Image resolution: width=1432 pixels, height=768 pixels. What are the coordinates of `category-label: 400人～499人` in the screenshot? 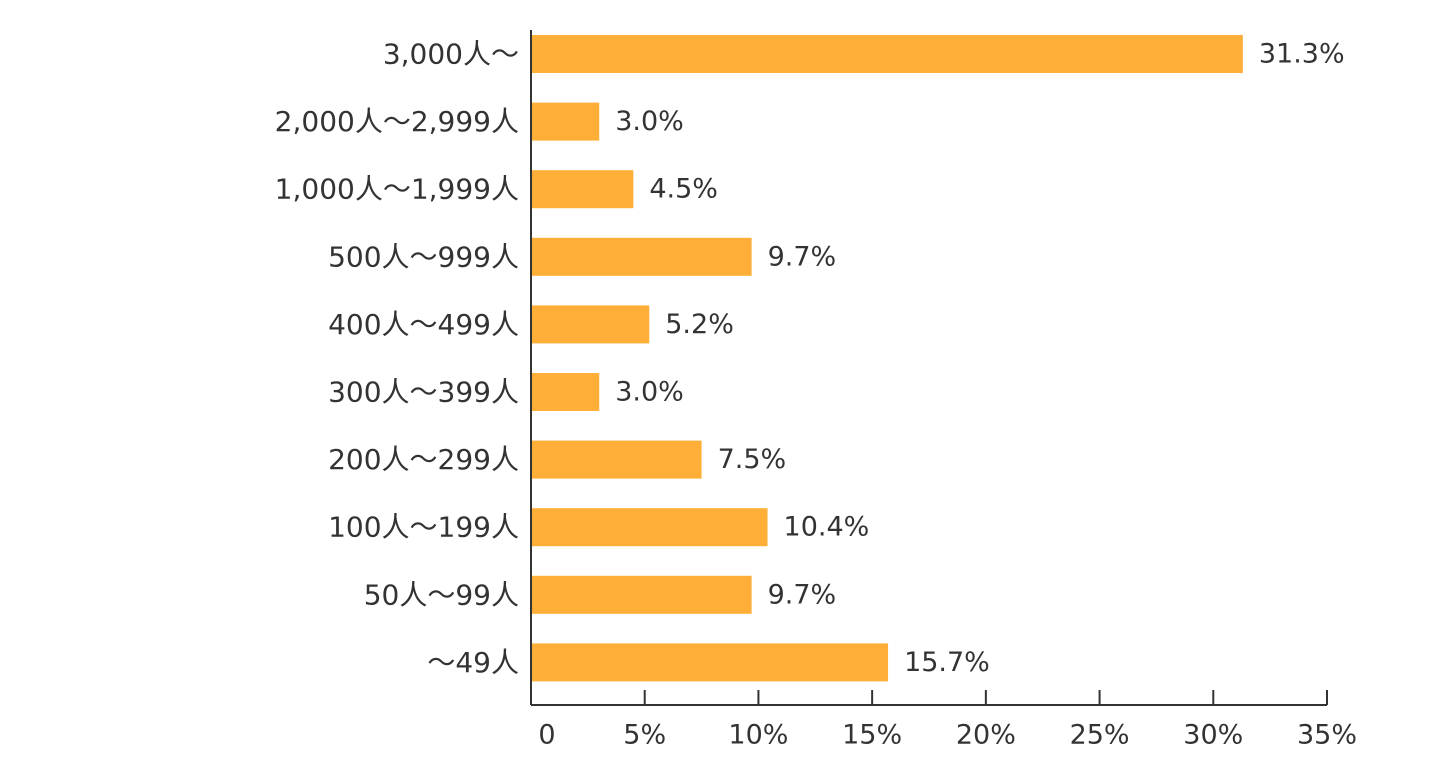 It's located at (423, 324).